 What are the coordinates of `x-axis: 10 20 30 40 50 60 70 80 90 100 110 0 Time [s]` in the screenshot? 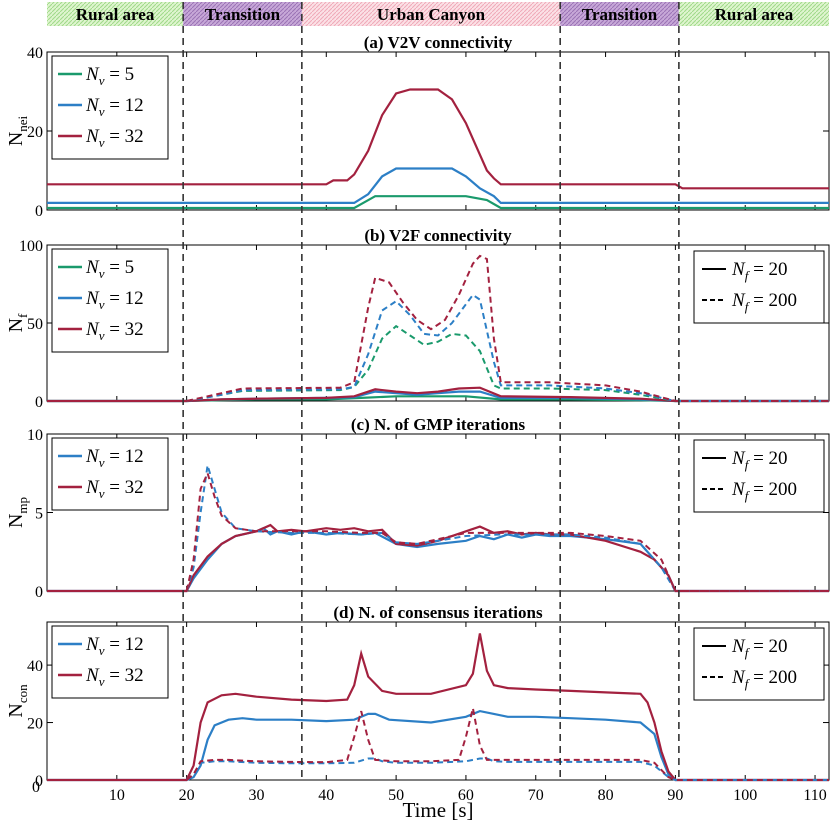 It's located at (429, 800).